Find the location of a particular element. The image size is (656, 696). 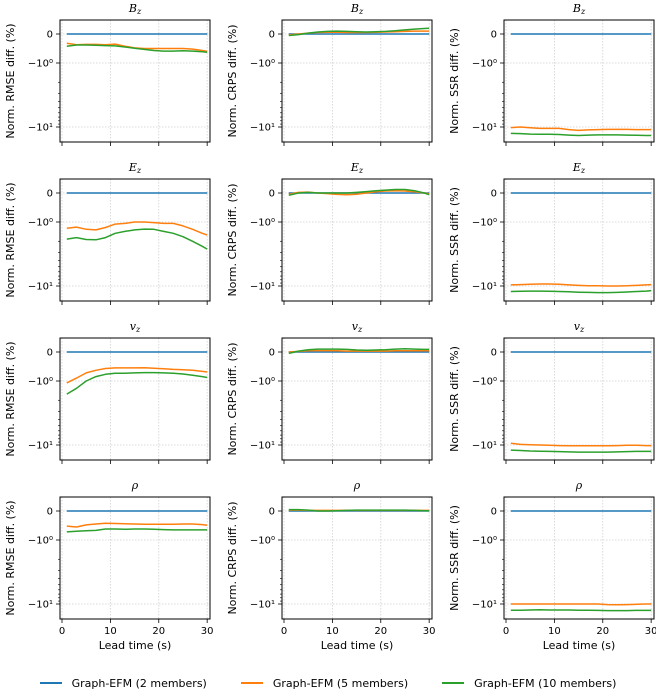

legend-swatch-2-members is located at coordinates (50, 683).